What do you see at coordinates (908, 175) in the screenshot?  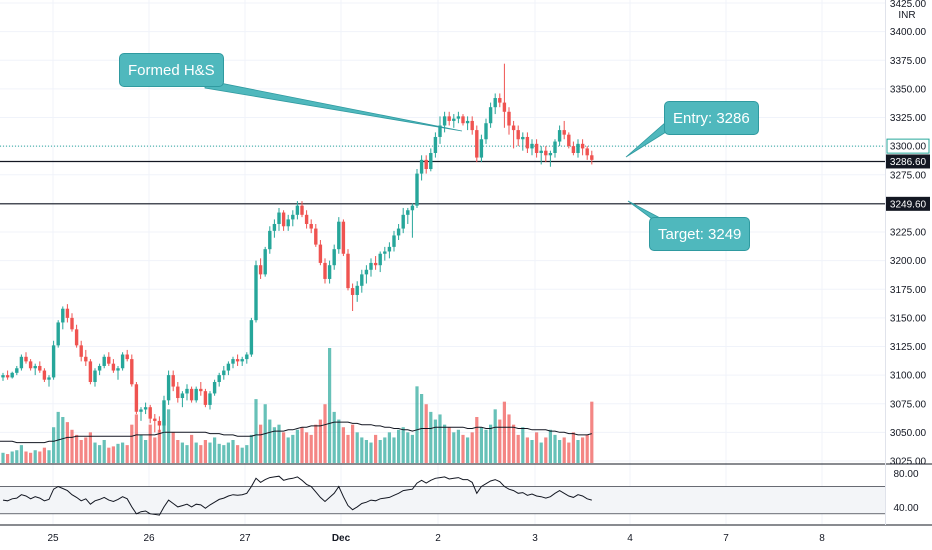 I see `price-tick-label: 3275.00` at bounding box center [908, 175].